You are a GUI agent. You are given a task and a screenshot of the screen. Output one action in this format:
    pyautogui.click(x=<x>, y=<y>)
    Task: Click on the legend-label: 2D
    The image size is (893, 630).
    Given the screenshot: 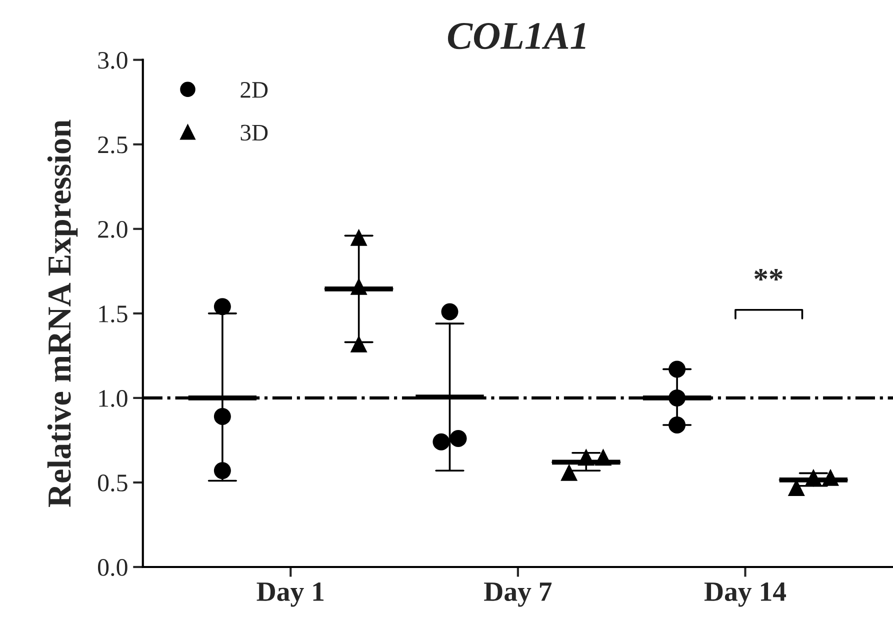 What is the action you would take?
    pyautogui.click(x=254, y=90)
    